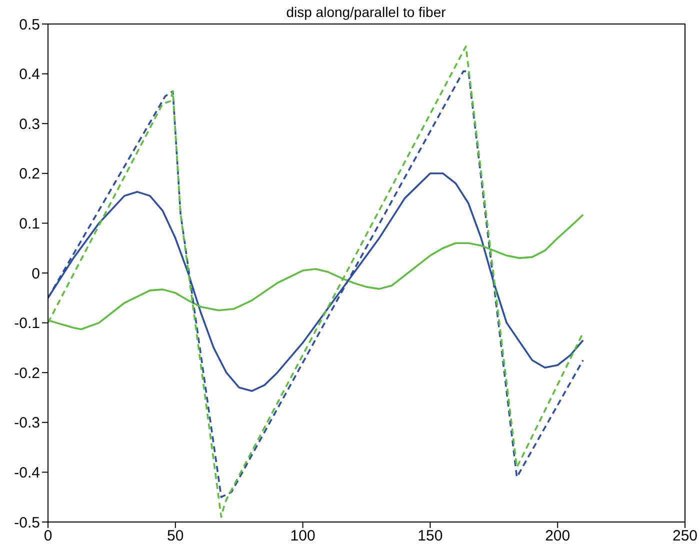 The image size is (699, 556). I want to click on y-tick-label: -0.1, so click(27, 323).